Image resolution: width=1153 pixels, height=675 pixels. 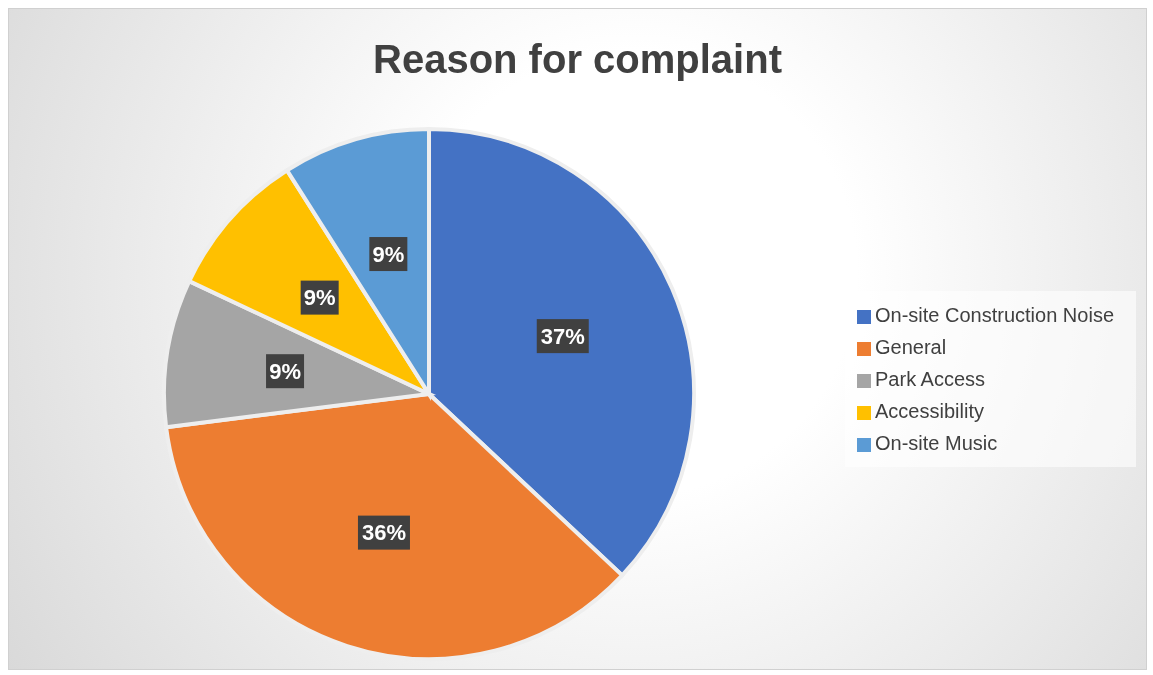 I want to click on legend-label: On-site Music, so click(x=936, y=443).